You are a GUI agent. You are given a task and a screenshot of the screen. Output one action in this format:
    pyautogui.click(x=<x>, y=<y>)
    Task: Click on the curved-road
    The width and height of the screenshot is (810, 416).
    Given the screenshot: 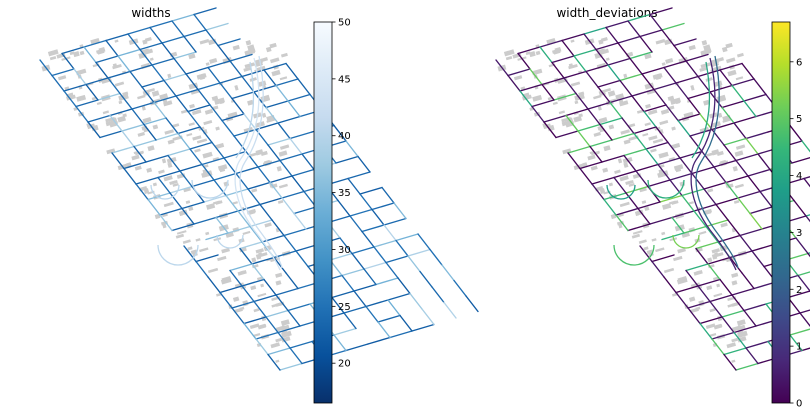 What is the action you would take?
    pyautogui.click(x=245, y=110)
    